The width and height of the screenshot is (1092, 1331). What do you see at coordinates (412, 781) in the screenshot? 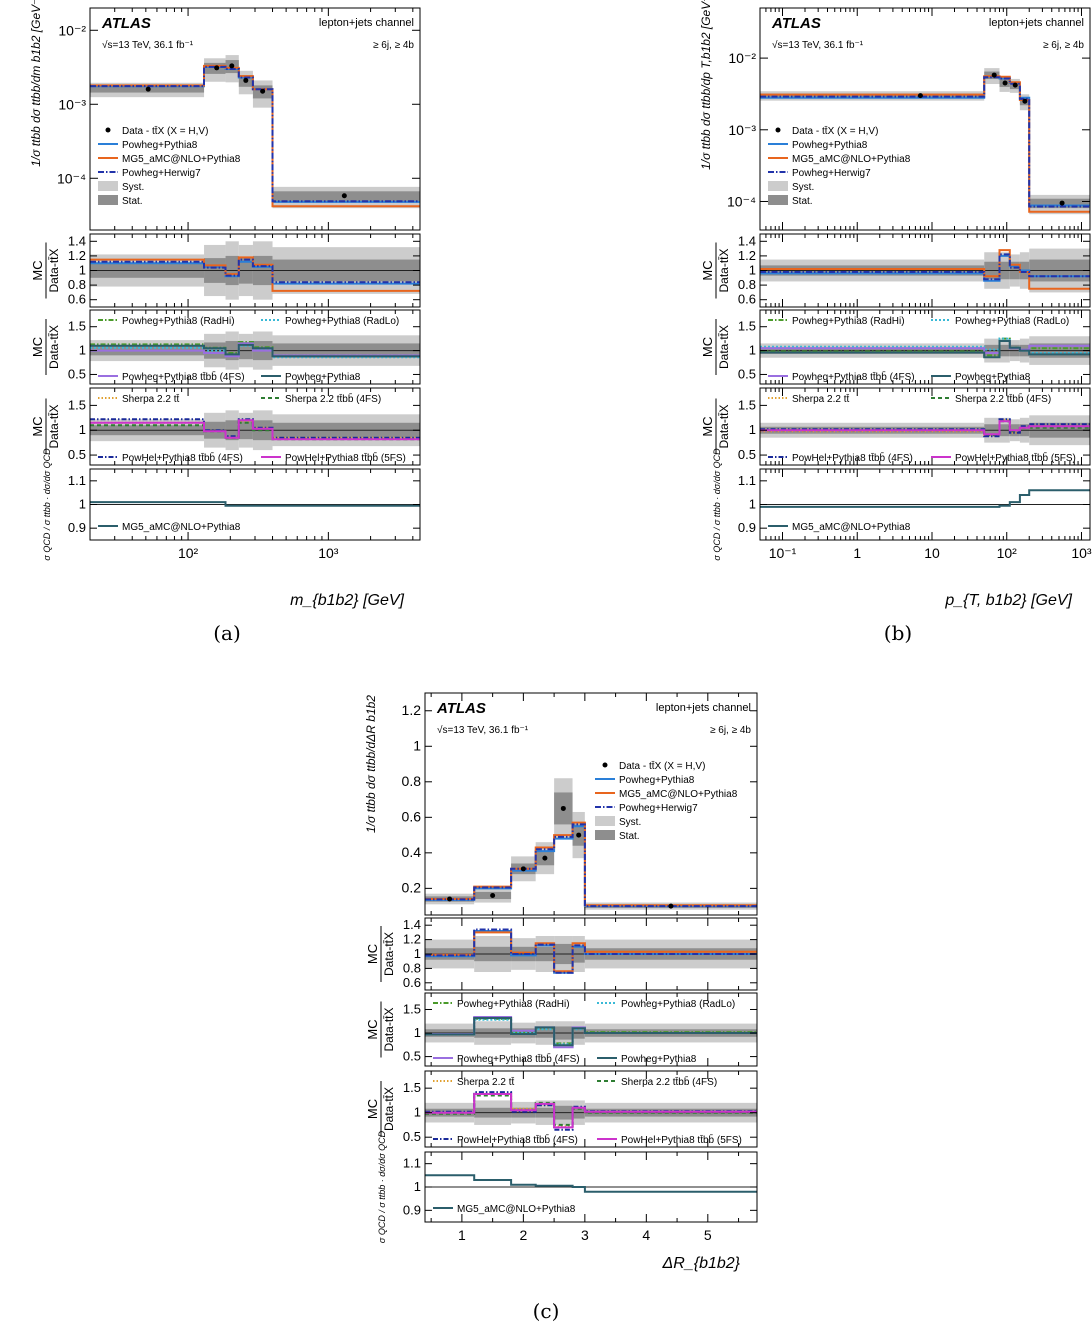
I see `top-ytick-label: 0.8` at bounding box center [412, 781].